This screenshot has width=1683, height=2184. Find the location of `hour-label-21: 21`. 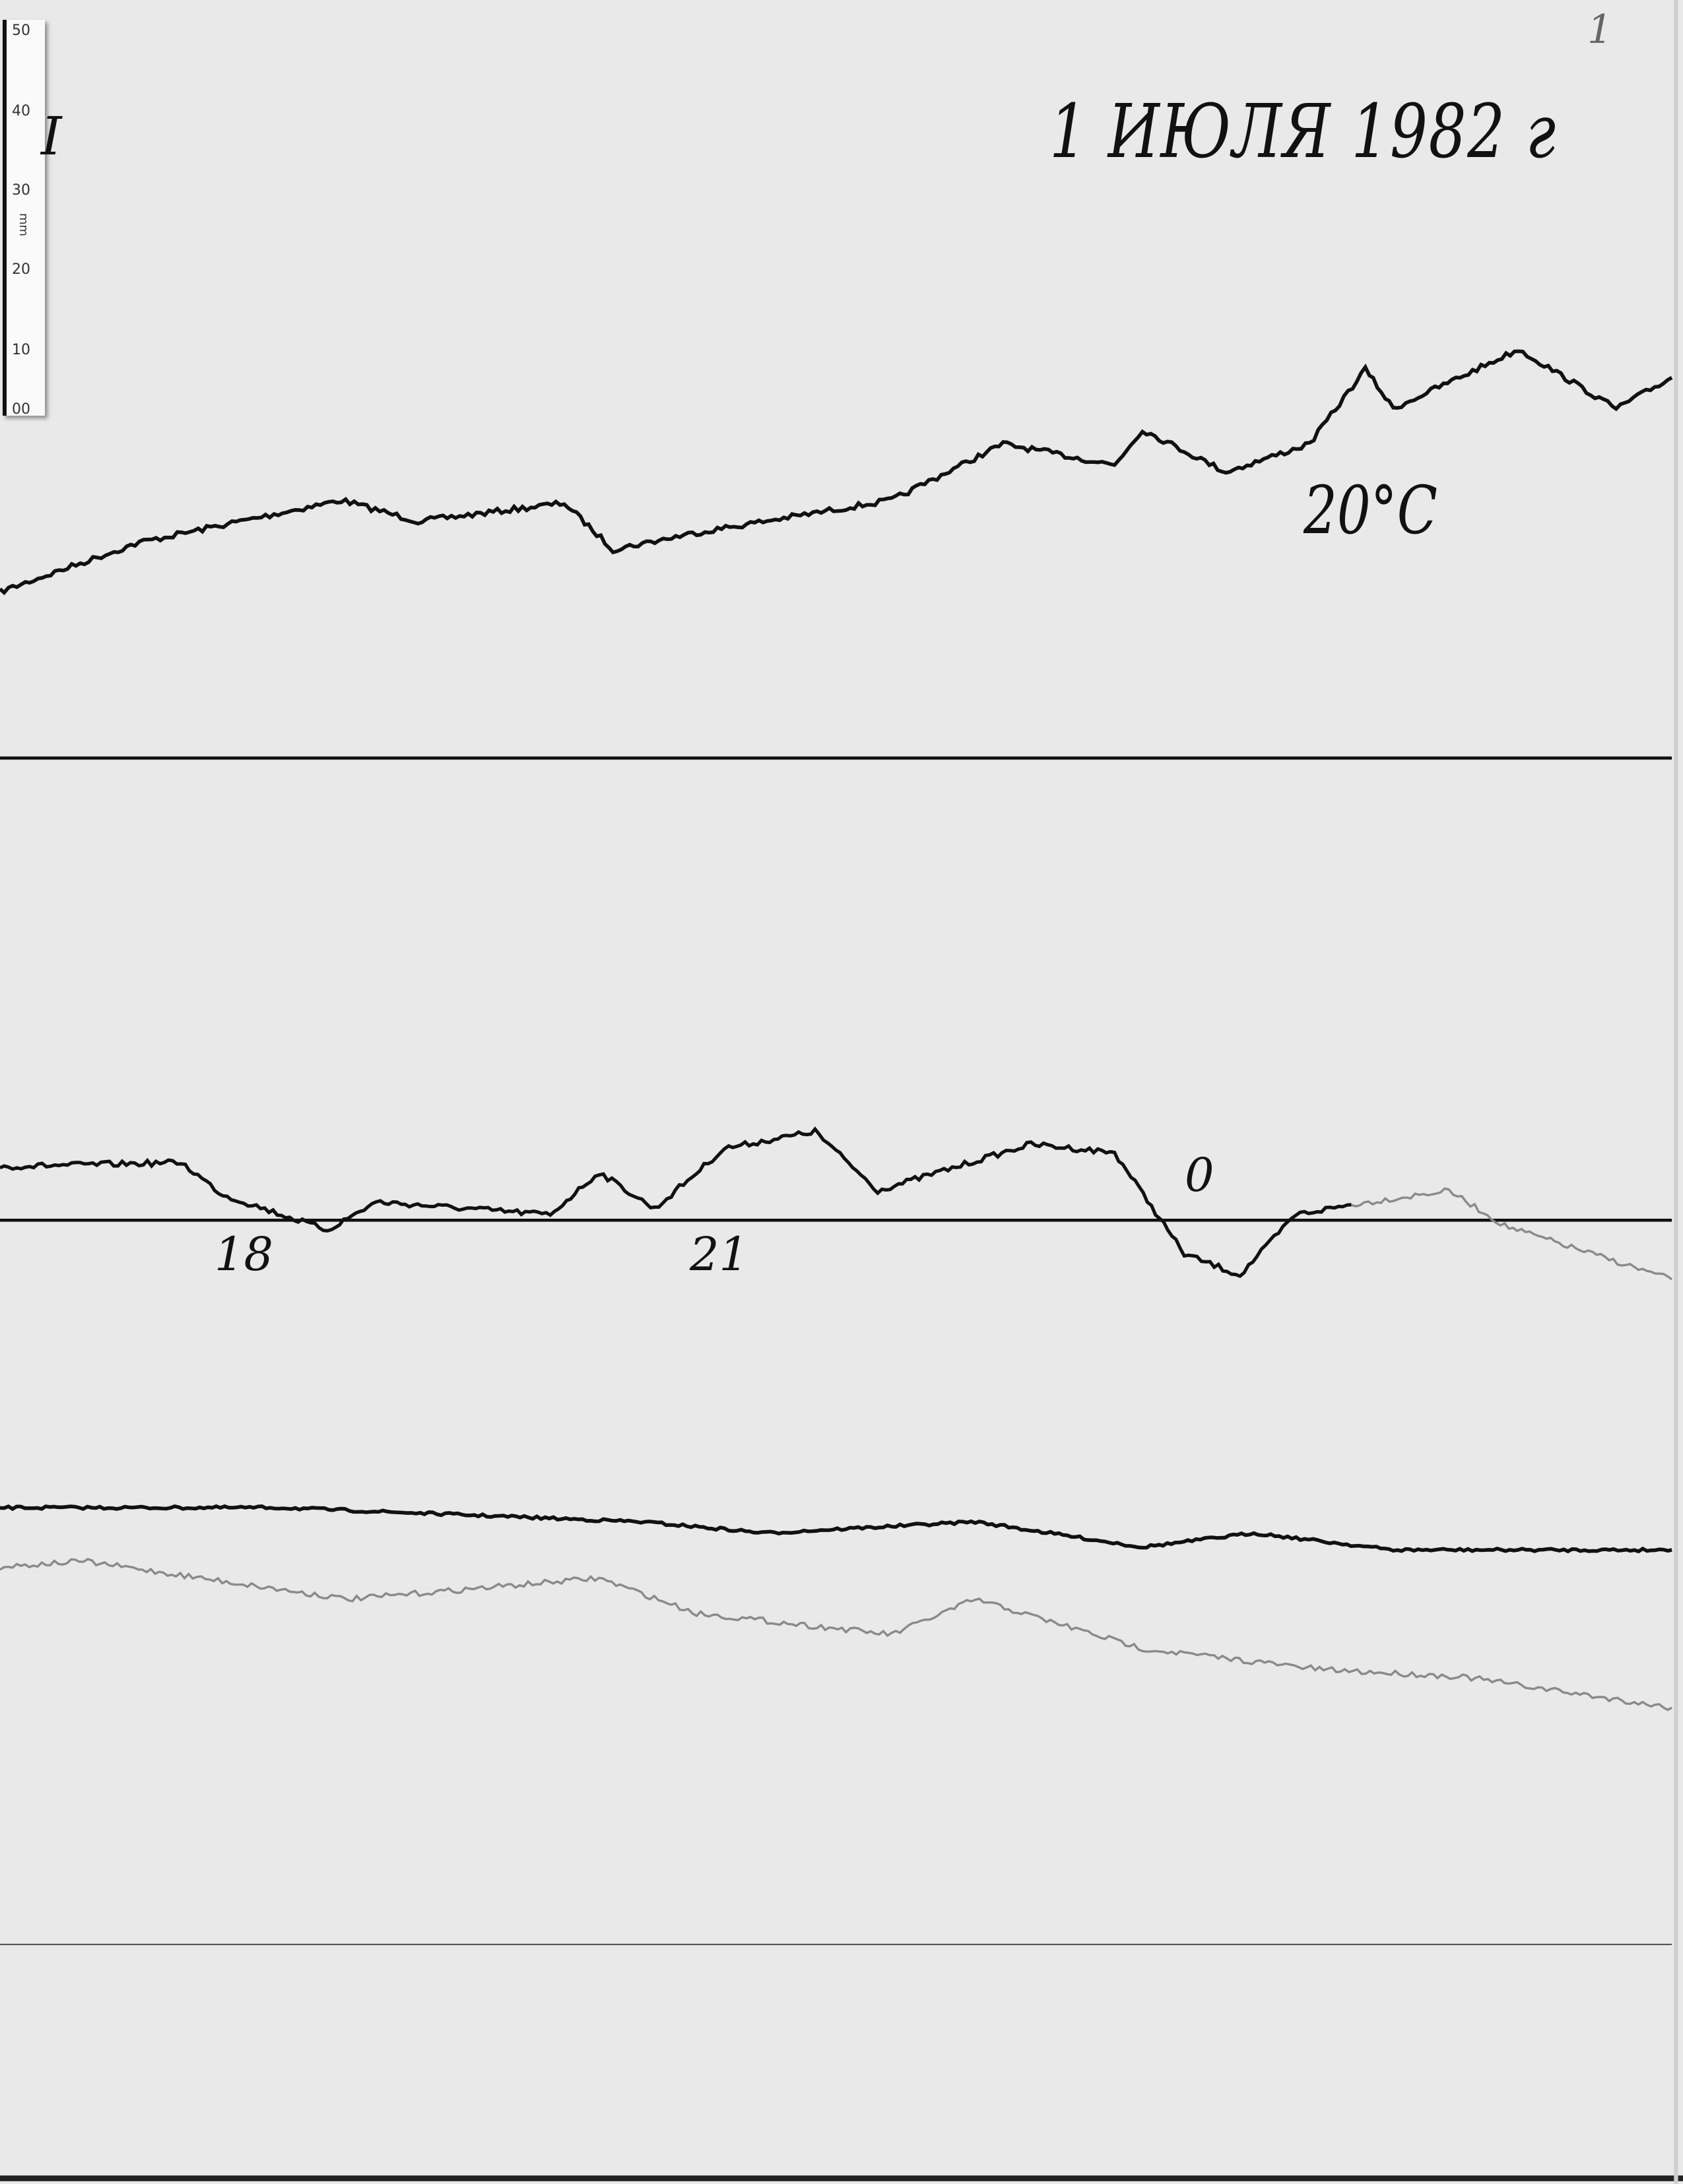

hour-label-21: 21 is located at coordinates (720, 1254).